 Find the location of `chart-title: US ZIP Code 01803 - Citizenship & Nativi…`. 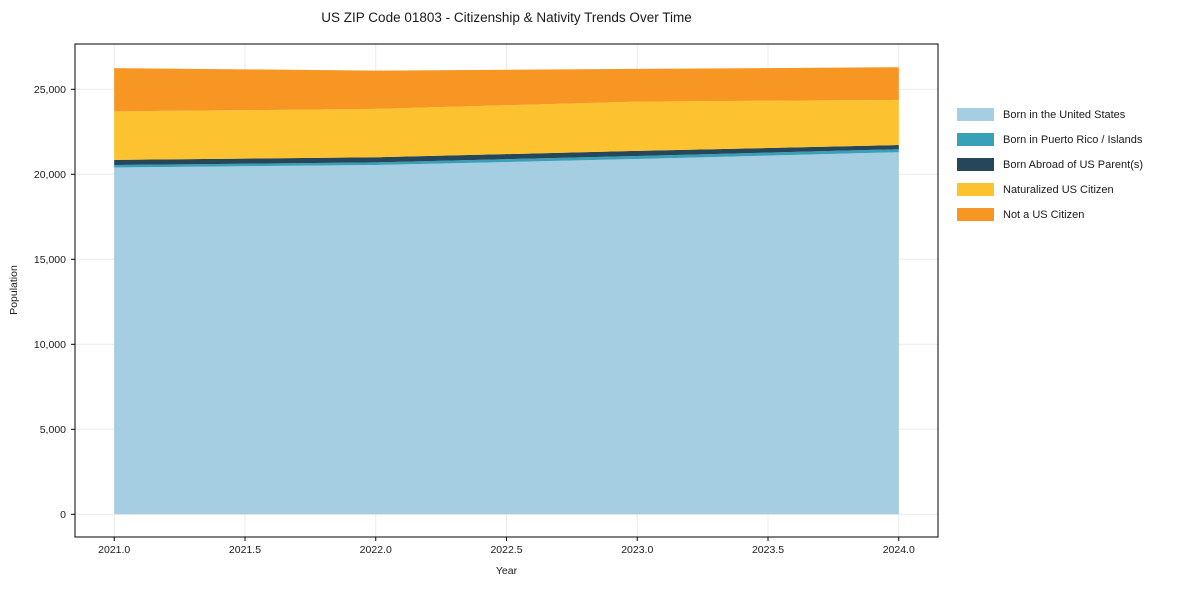

chart-title: US ZIP Code 01803 - Citizenship & Nativi… is located at coordinates (506, 17).